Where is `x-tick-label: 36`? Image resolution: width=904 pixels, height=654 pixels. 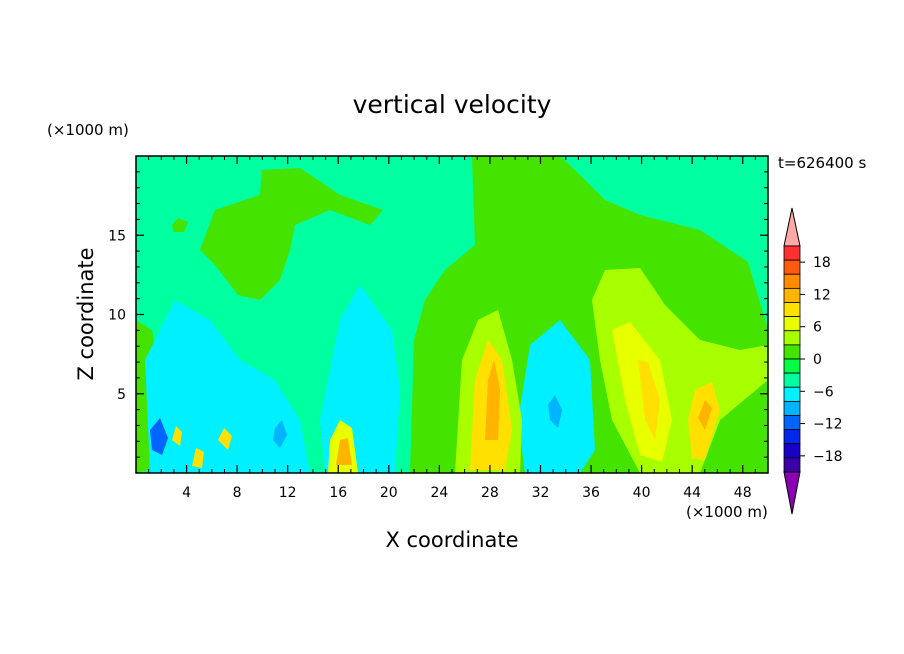
x-tick-label: 36 is located at coordinates (591, 493).